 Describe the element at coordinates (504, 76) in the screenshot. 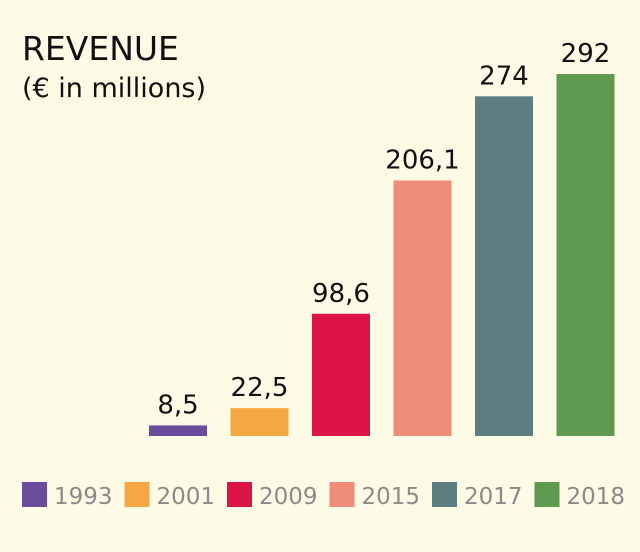

I see `value-label-2017: 274` at that location.